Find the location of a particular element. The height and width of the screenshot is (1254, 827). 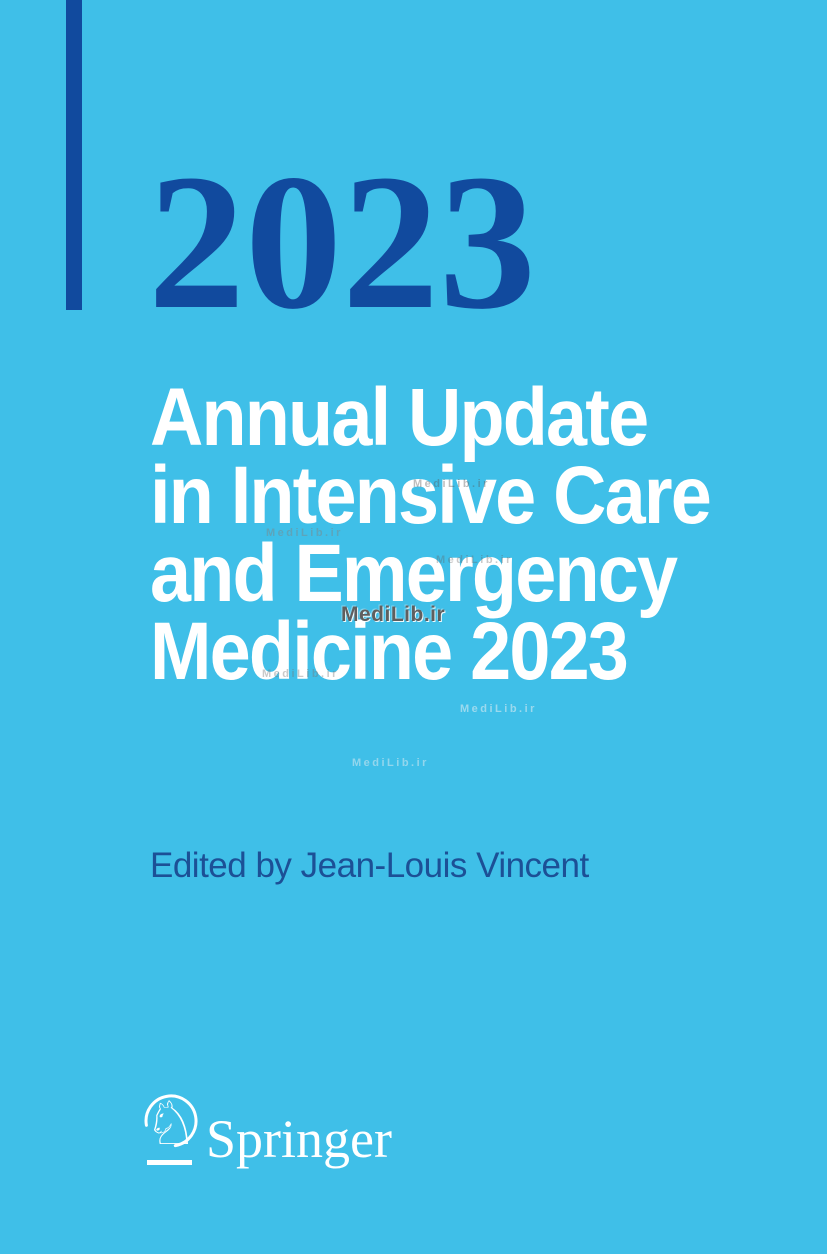

title-line-2: in Intensive Care is located at coordinates (431, 495).